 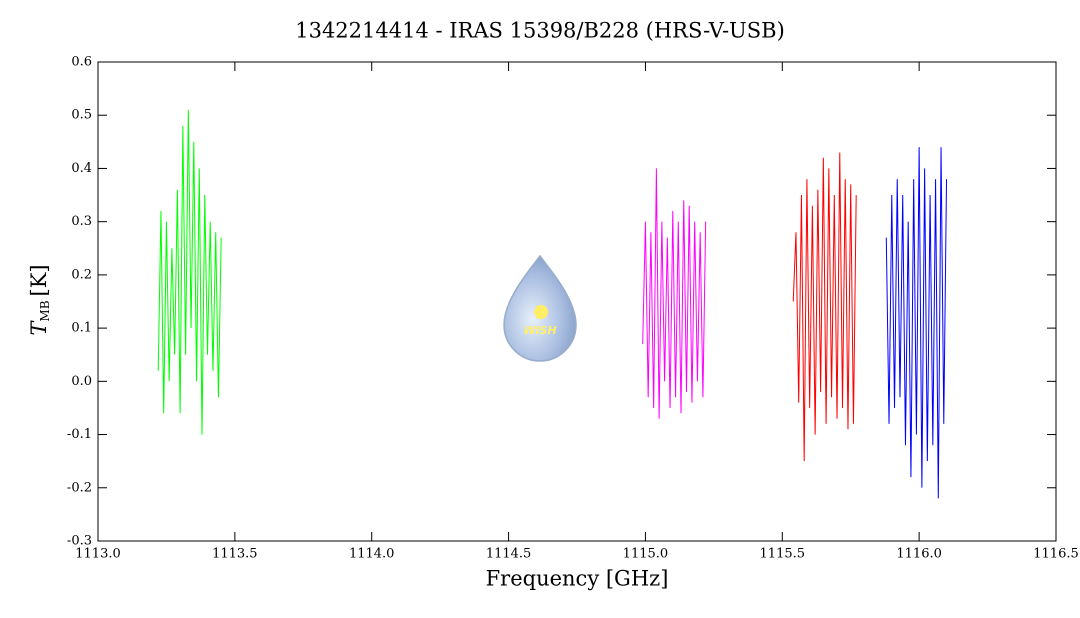 What do you see at coordinates (81, 168) in the screenshot?
I see `y-tick-label: 0.4` at bounding box center [81, 168].